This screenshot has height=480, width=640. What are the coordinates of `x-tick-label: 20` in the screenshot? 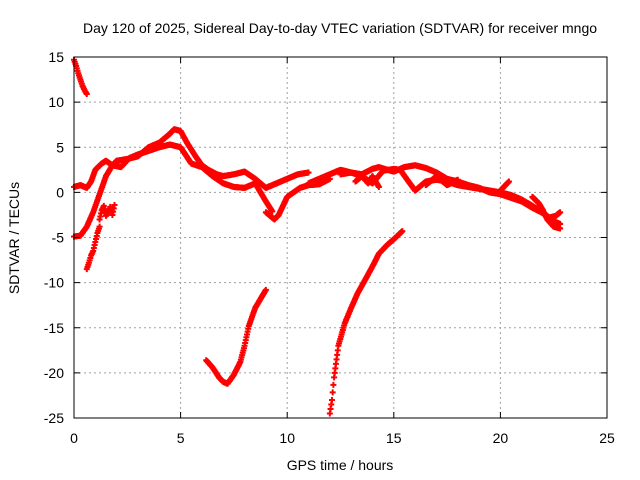 It's located at (501, 438).